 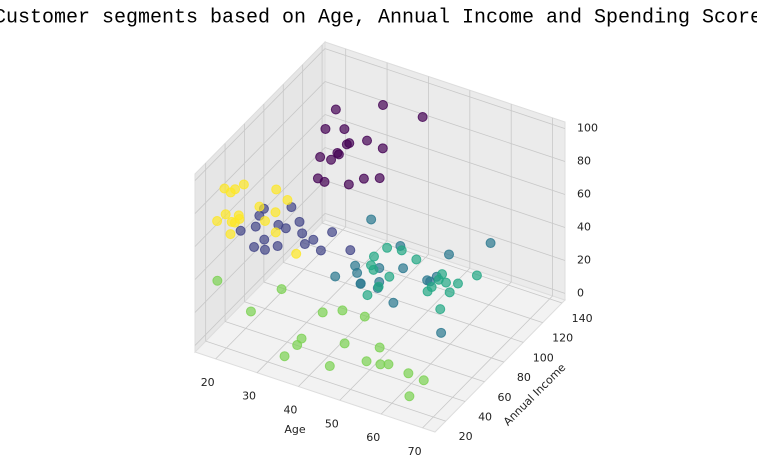 What do you see at coordinates (580, 292) in the screenshot?
I see `z-tick-label: 0` at bounding box center [580, 292].